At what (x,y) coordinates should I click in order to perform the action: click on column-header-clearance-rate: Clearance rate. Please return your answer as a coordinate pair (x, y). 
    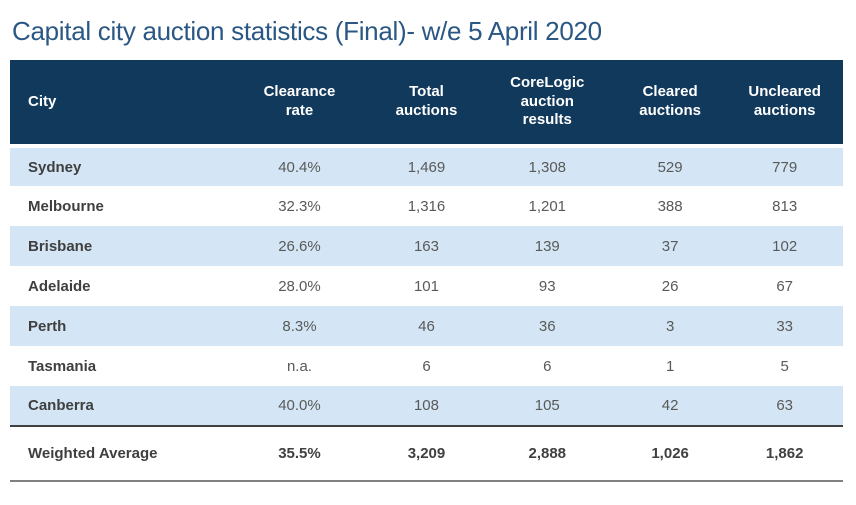
    Looking at the image, I should click on (299, 104).